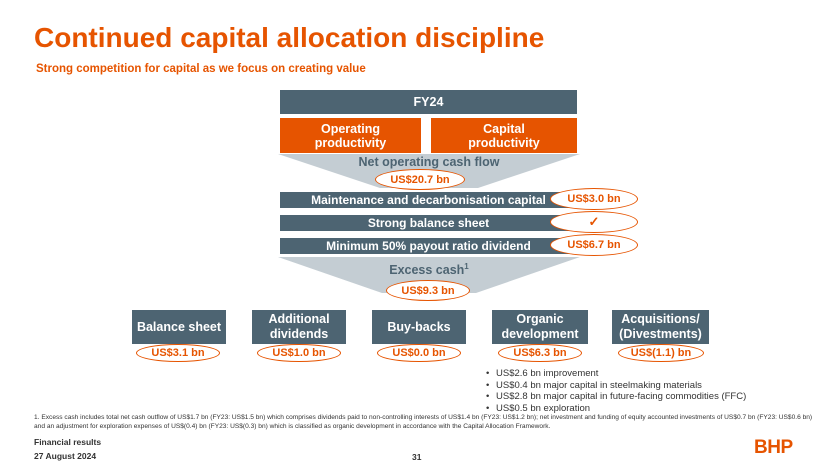 The height and width of the screenshot is (473, 840). Describe the element at coordinates (594, 245) in the screenshot. I see `dividend-value: US$6.7 bn` at that location.